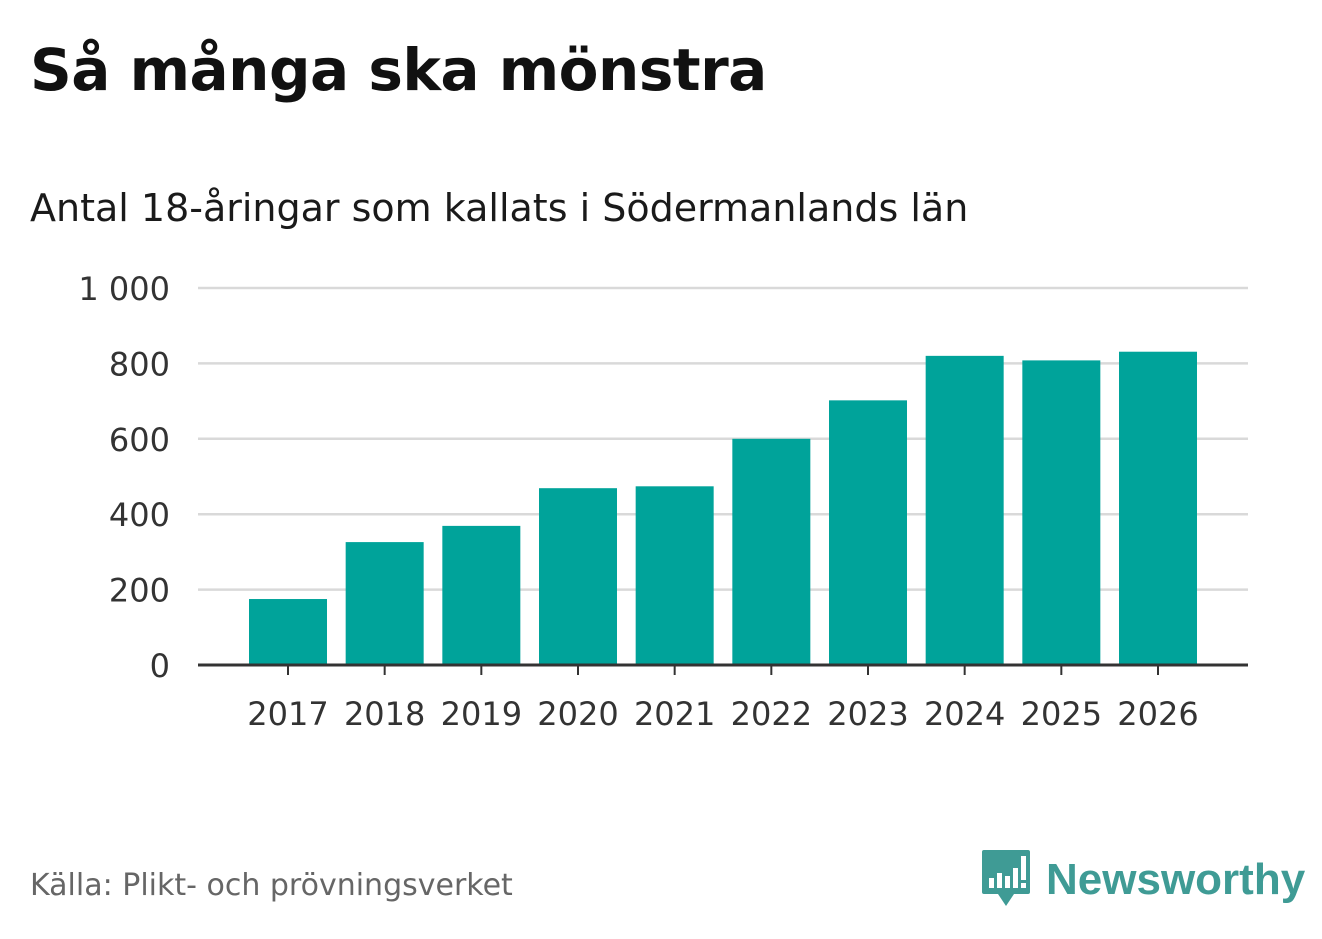 The height and width of the screenshot is (939, 1322). Describe the element at coordinates (287, 714) in the screenshot. I see `x-tick-label: 2017` at that location.